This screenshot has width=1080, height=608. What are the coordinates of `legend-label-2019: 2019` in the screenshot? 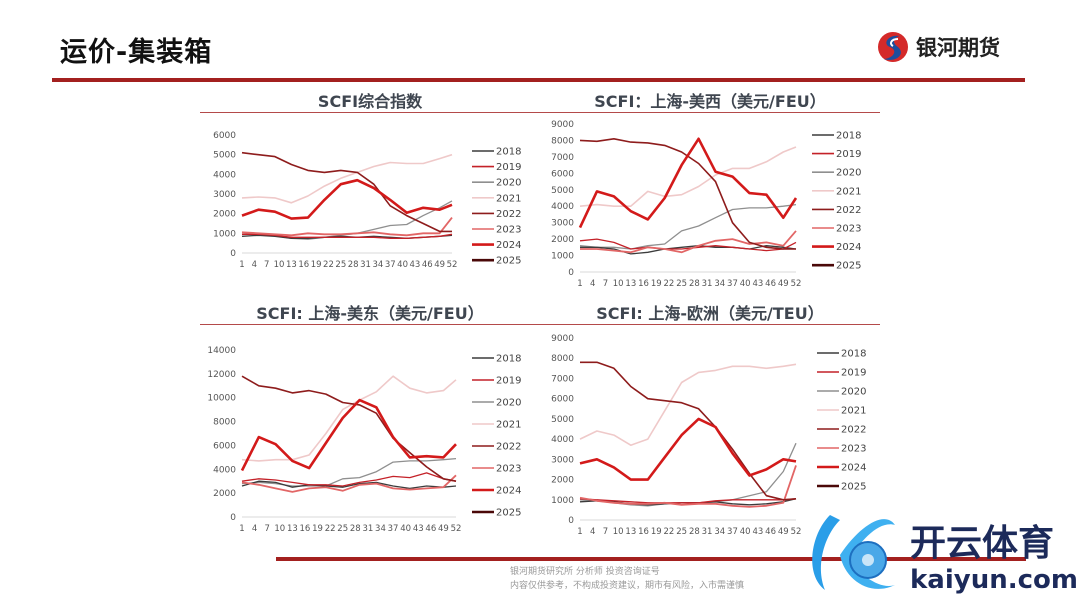 It's located at (508, 381).